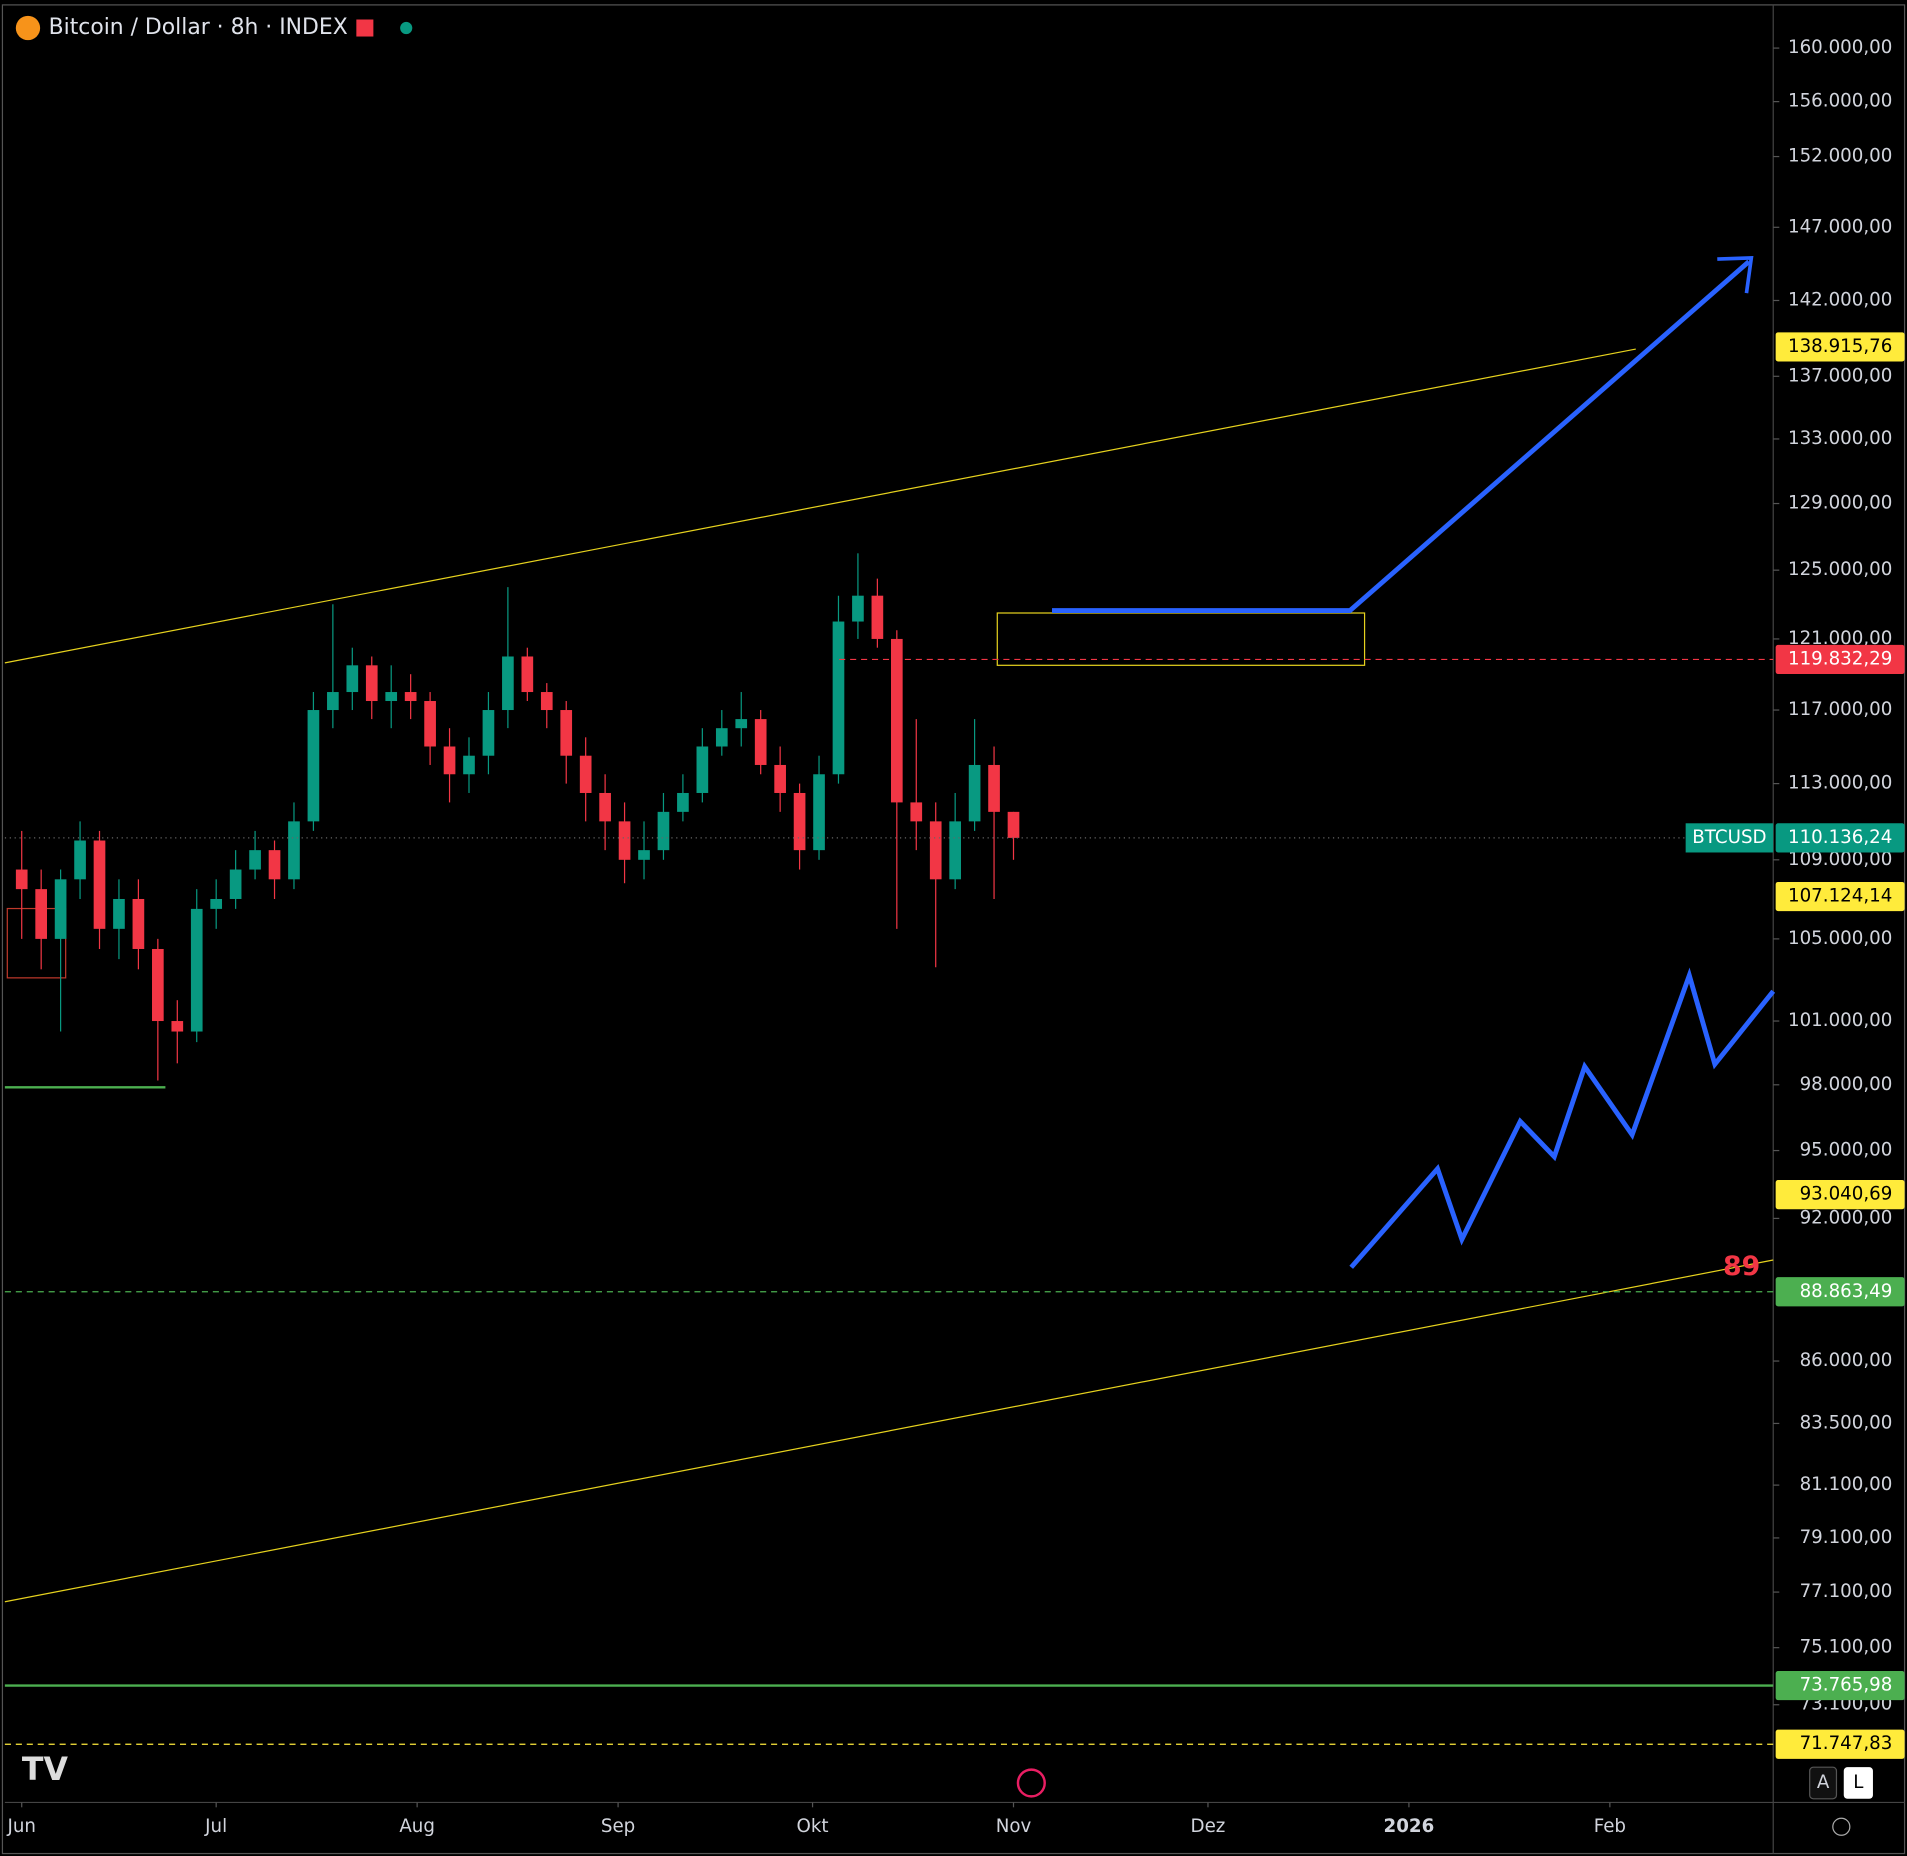 The height and width of the screenshot is (1856, 1907). I want to click on annotation-label: 89, so click(1741, 1266).